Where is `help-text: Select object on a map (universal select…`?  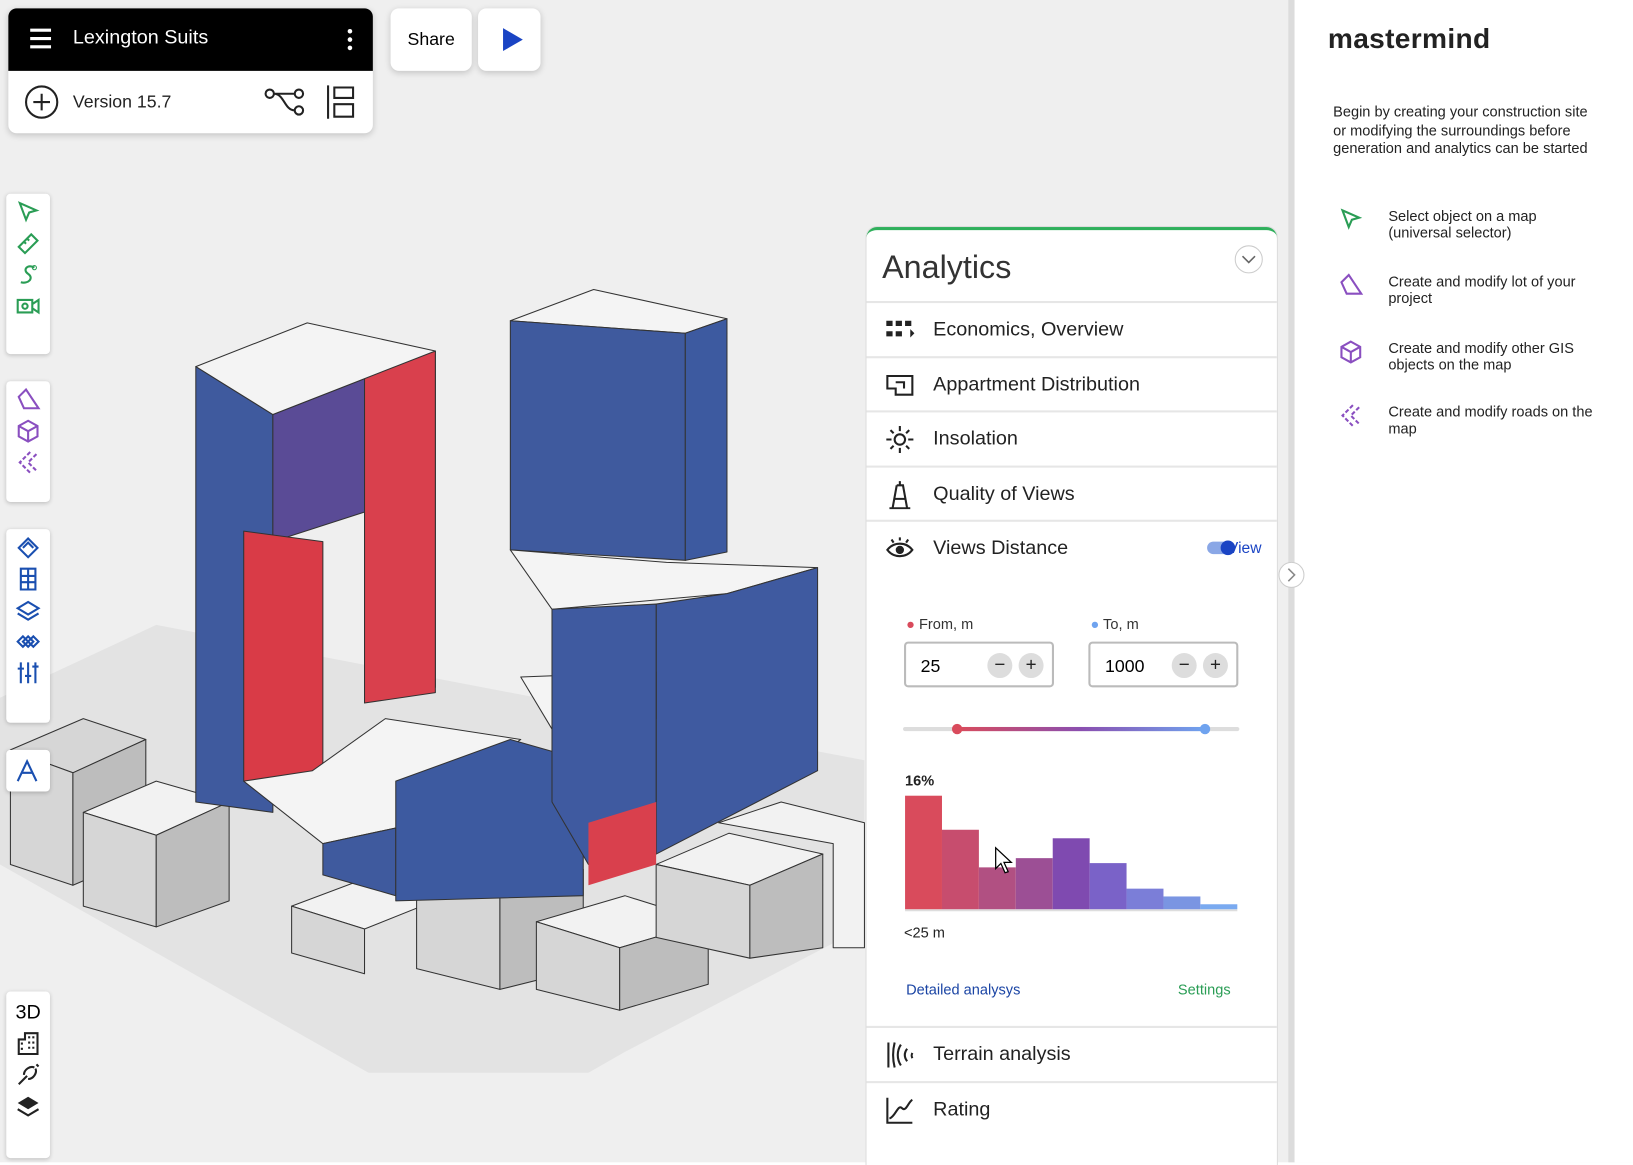
help-text: Select object on a map (universal select… is located at coordinates (1462, 224).